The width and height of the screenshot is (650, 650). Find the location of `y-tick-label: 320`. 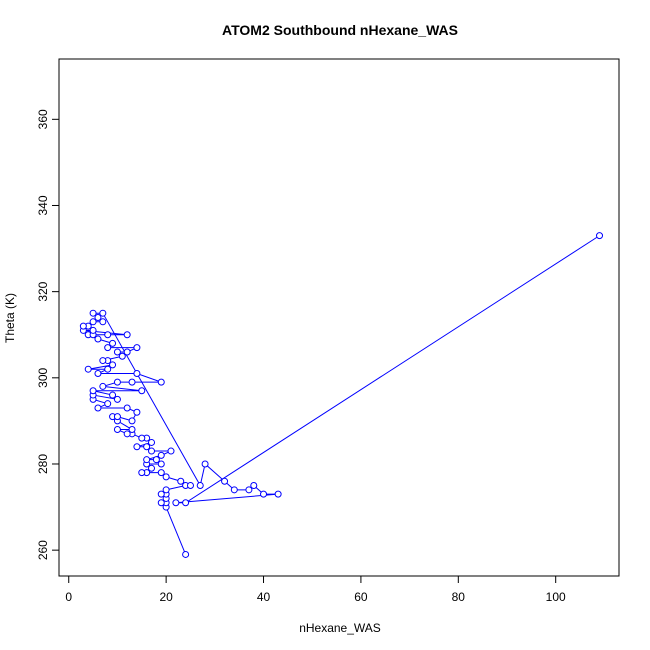

y-tick-label: 320 is located at coordinates (43, 291).